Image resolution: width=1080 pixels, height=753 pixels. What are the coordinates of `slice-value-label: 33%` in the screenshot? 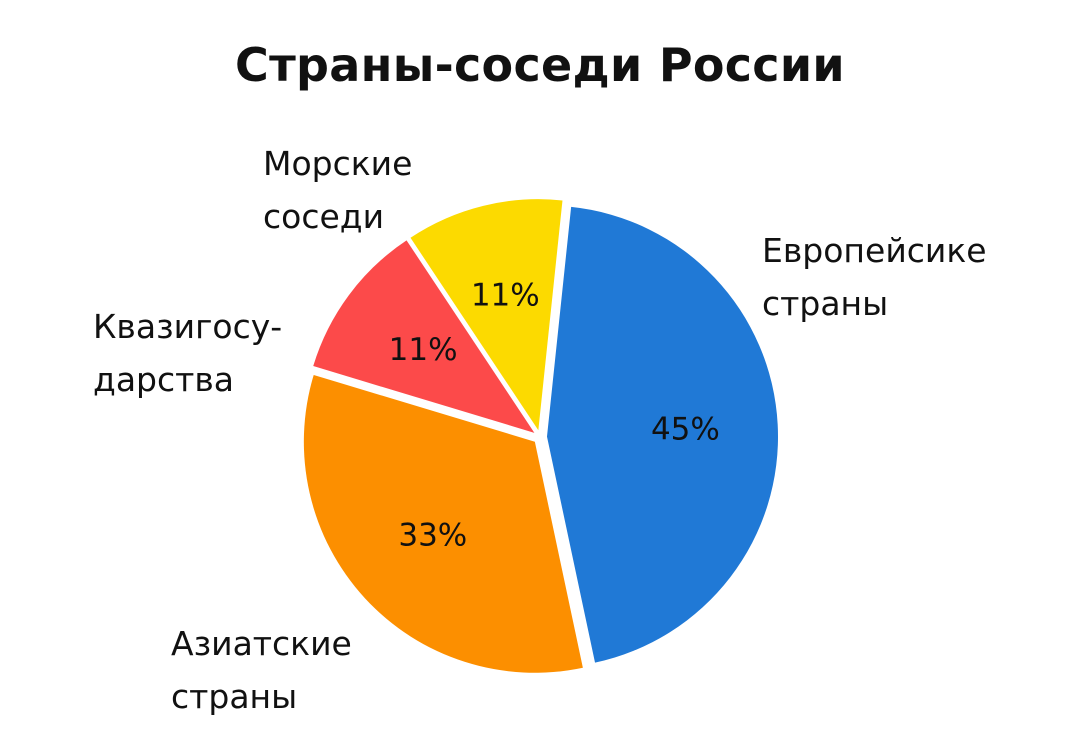 It's located at (432, 536).